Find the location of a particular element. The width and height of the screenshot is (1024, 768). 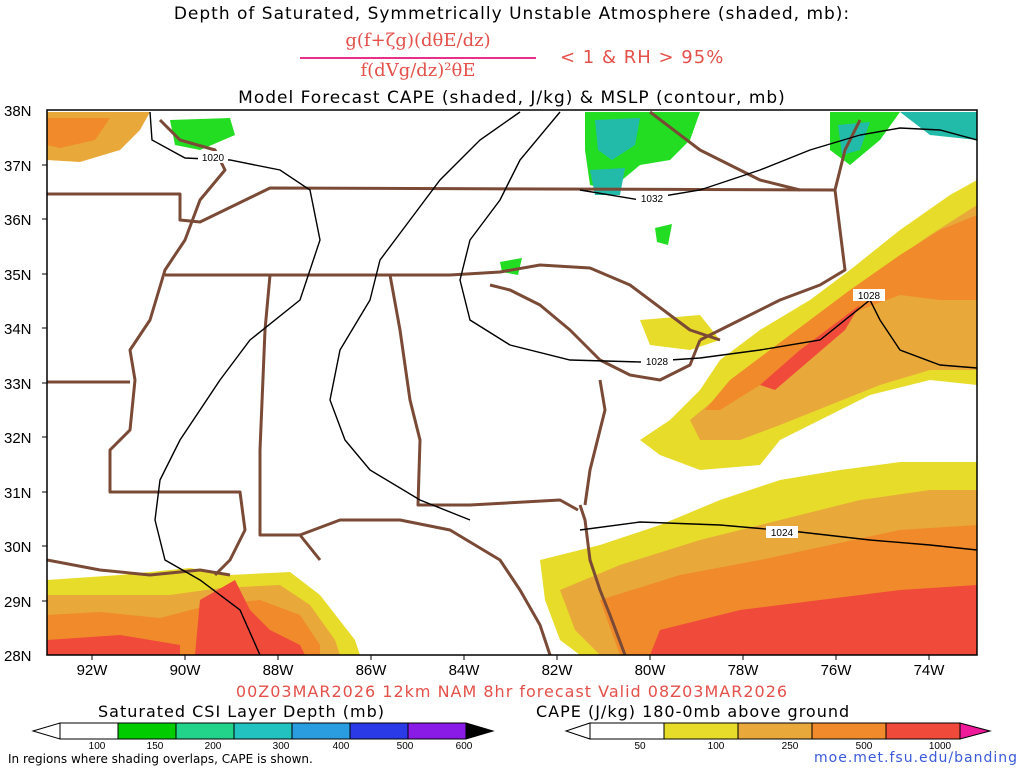

lon-label: 80W is located at coordinates (651, 670).